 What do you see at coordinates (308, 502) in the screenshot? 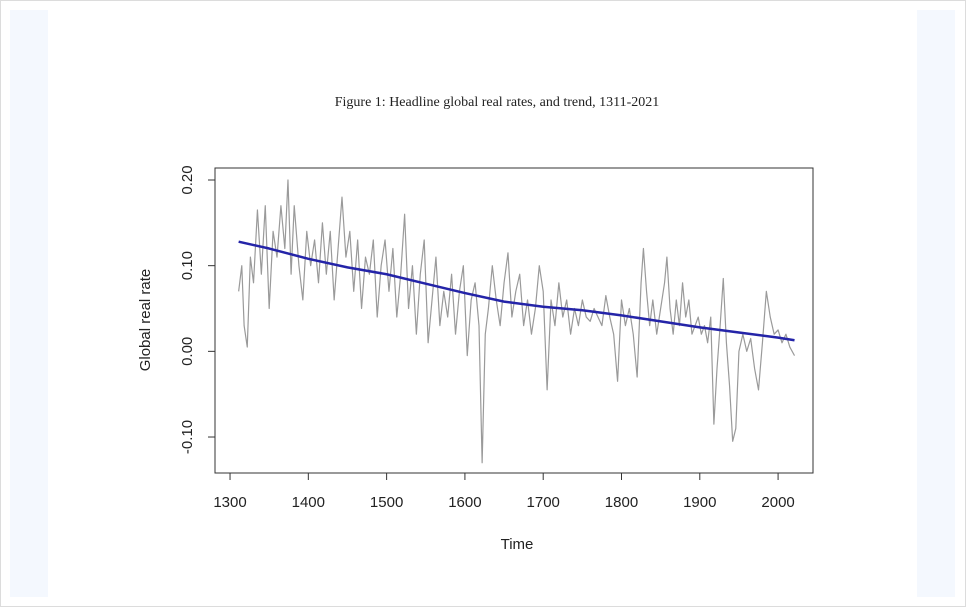
I see `x-tick-label: 1400` at bounding box center [308, 502].